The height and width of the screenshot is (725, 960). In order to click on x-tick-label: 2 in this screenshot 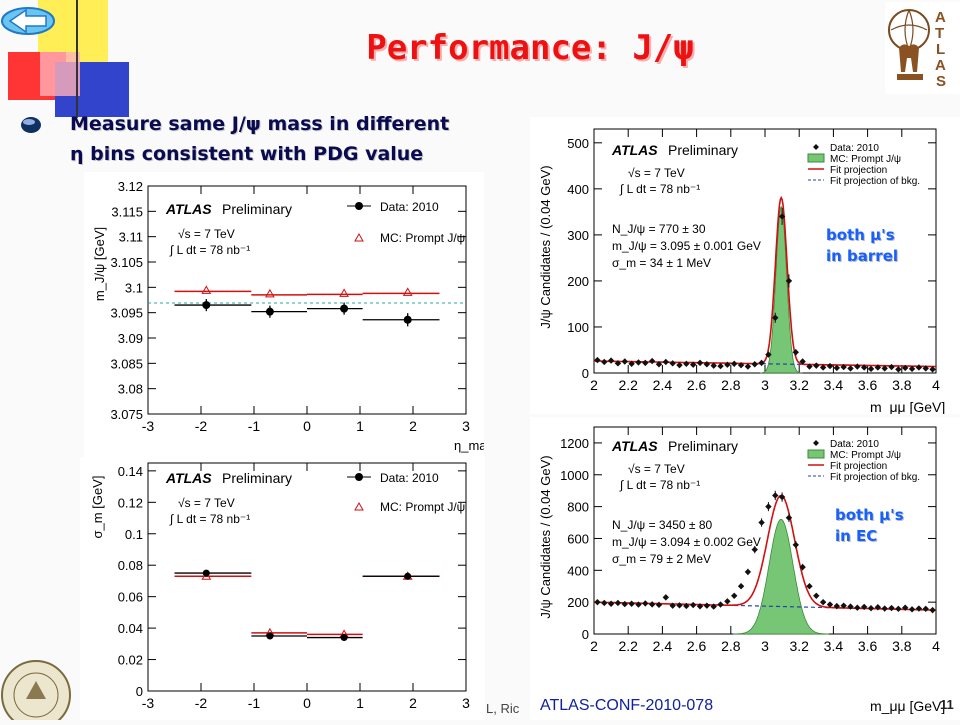, I will do `click(594, 646)`.